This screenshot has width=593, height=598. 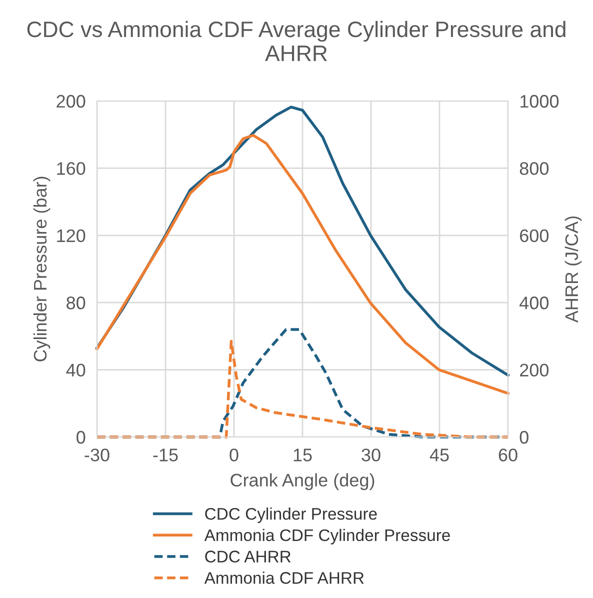 I want to click on x-tick-label: -15, so click(x=165, y=455).